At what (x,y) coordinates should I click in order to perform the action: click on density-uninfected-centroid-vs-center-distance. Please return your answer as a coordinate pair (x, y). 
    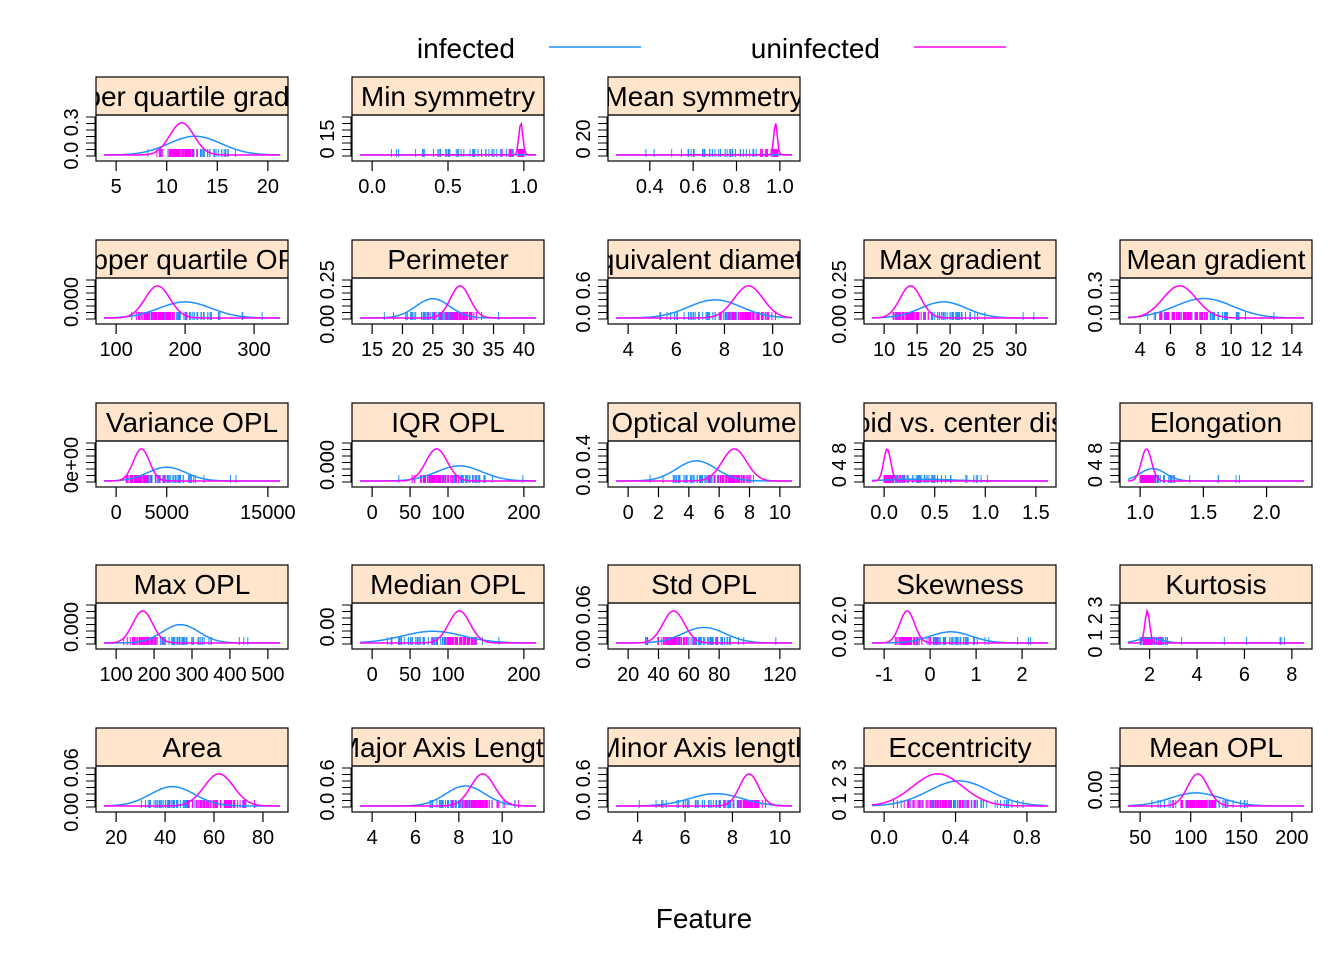
    Looking at the image, I should click on (960, 465).